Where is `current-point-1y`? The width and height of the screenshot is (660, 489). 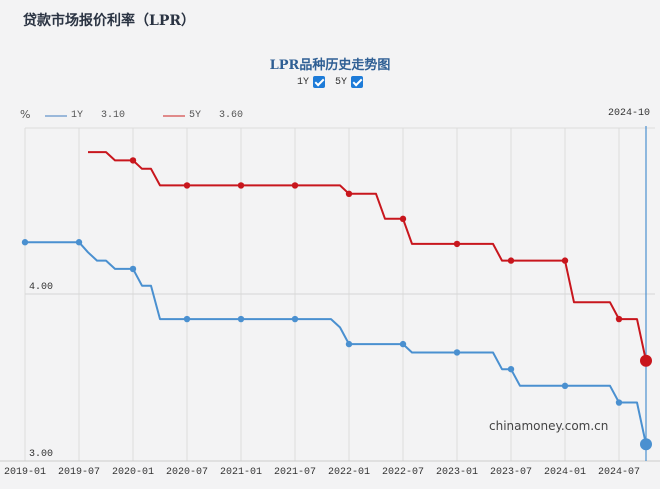
current-point-1y is located at coordinates (646, 444).